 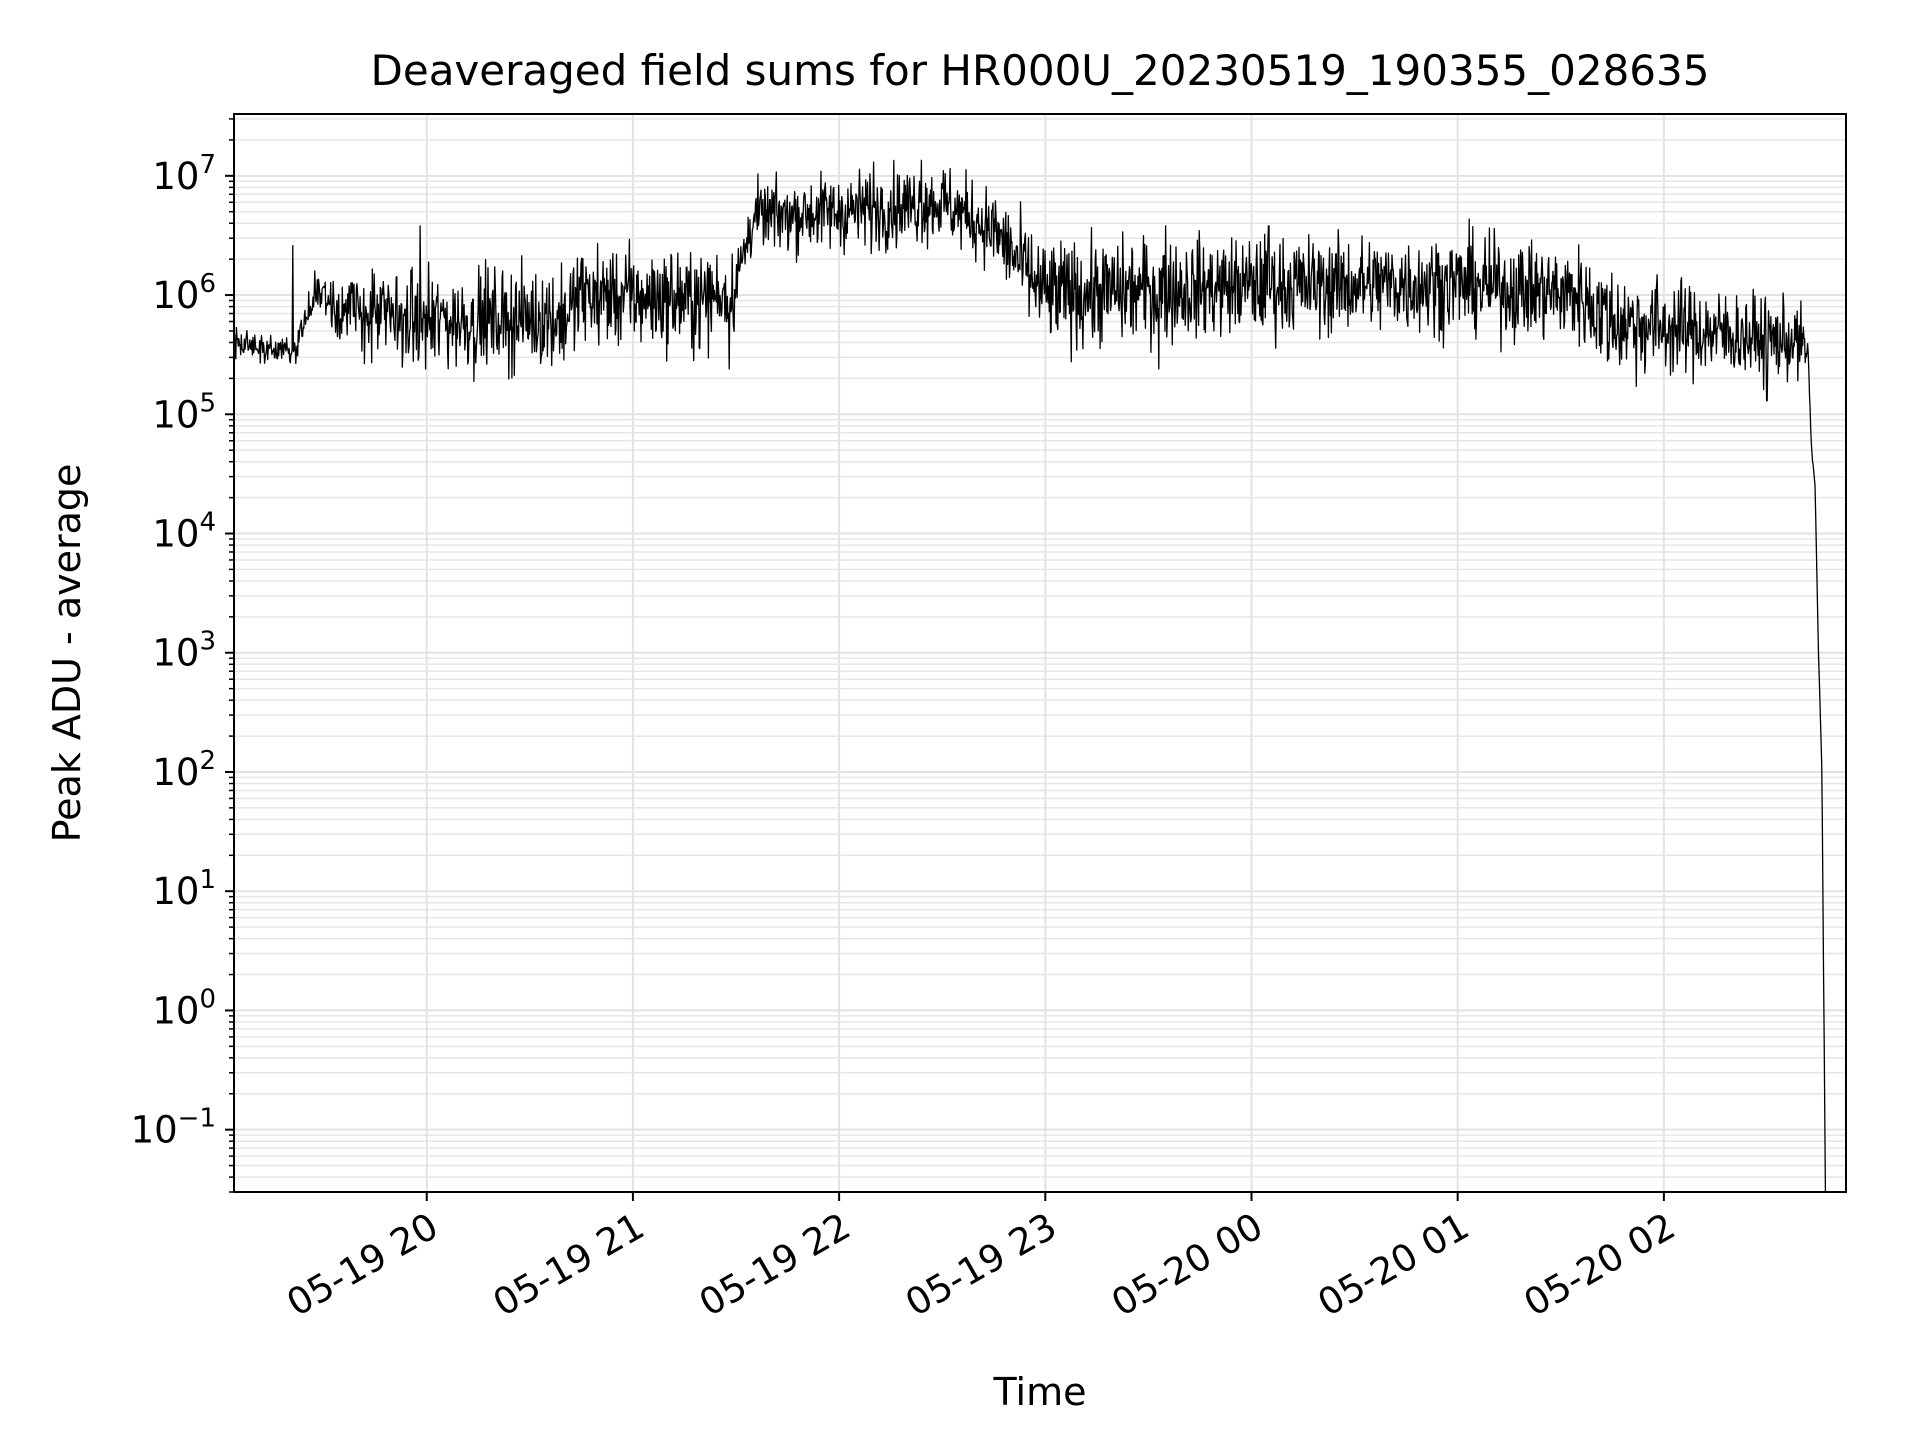 What do you see at coordinates (1040, 1392) in the screenshot?
I see `x-axis-label: Time` at bounding box center [1040, 1392].